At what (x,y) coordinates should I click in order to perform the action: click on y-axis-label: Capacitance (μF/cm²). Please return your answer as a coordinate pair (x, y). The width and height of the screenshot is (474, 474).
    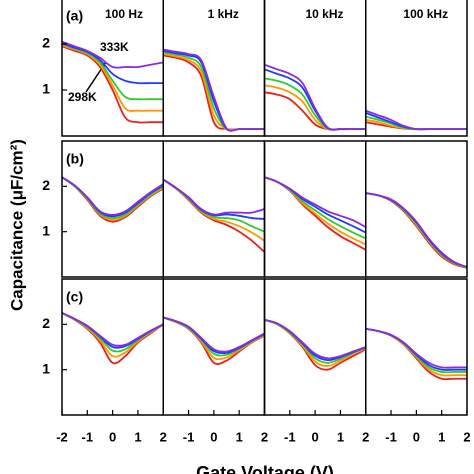
    Looking at the image, I should click on (16, 225).